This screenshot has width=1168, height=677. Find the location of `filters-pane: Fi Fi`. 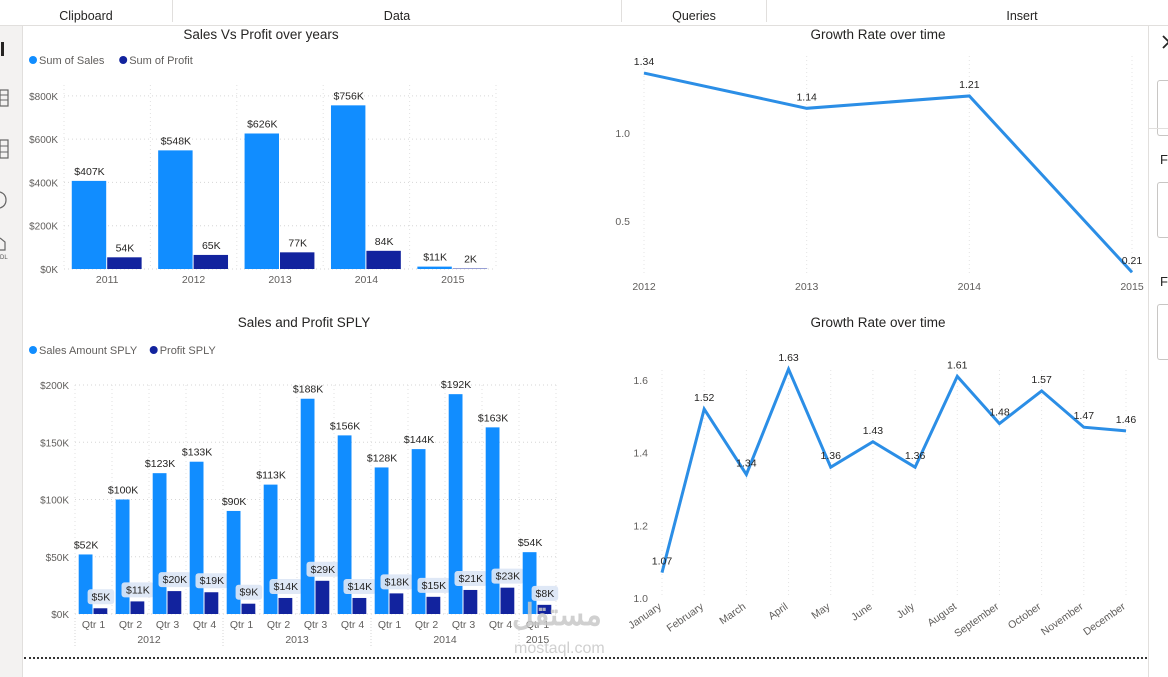

filters-pane: Fi Fi is located at coordinates (1158, 351).